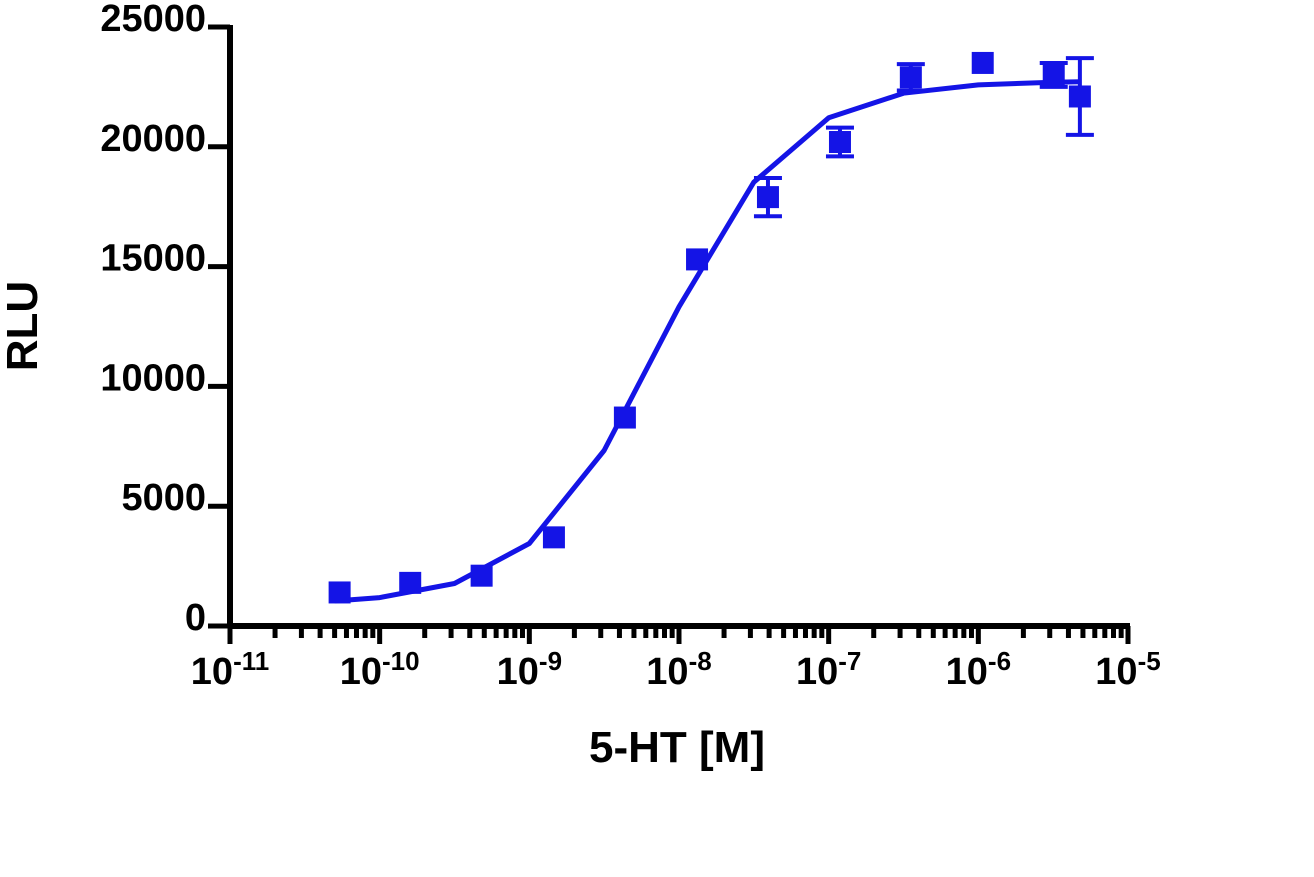  What do you see at coordinates (677, 747) in the screenshot?
I see `x-axis-title: 5-HT [M]` at bounding box center [677, 747].